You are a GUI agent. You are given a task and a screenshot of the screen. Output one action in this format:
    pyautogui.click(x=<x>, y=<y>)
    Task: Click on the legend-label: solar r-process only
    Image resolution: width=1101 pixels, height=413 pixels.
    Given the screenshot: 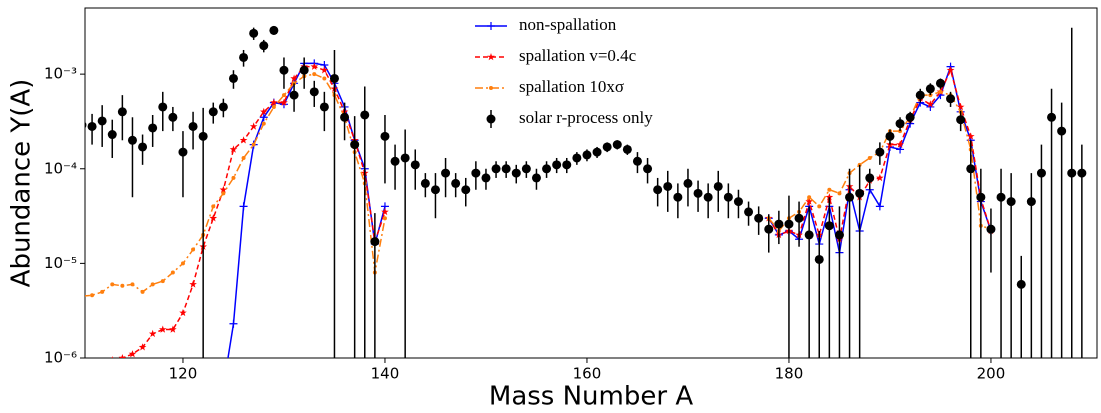 What is the action you would take?
    pyautogui.click(x=586, y=117)
    